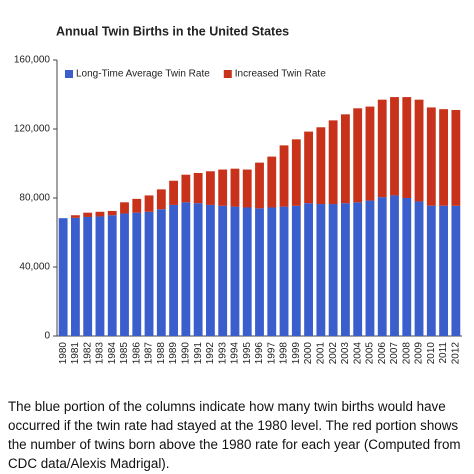  Describe the element at coordinates (284, 353) in the screenshot. I see `x-tick-label: 1998` at that location.